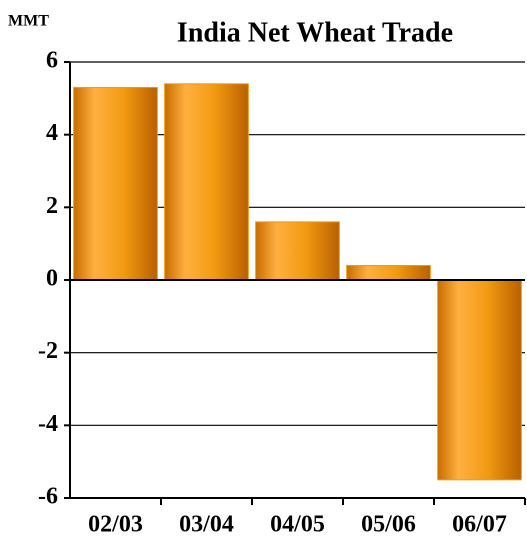 The height and width of the screenshot is (546, 527). I want to click on y-tick-label: 6, so click(52, 61).